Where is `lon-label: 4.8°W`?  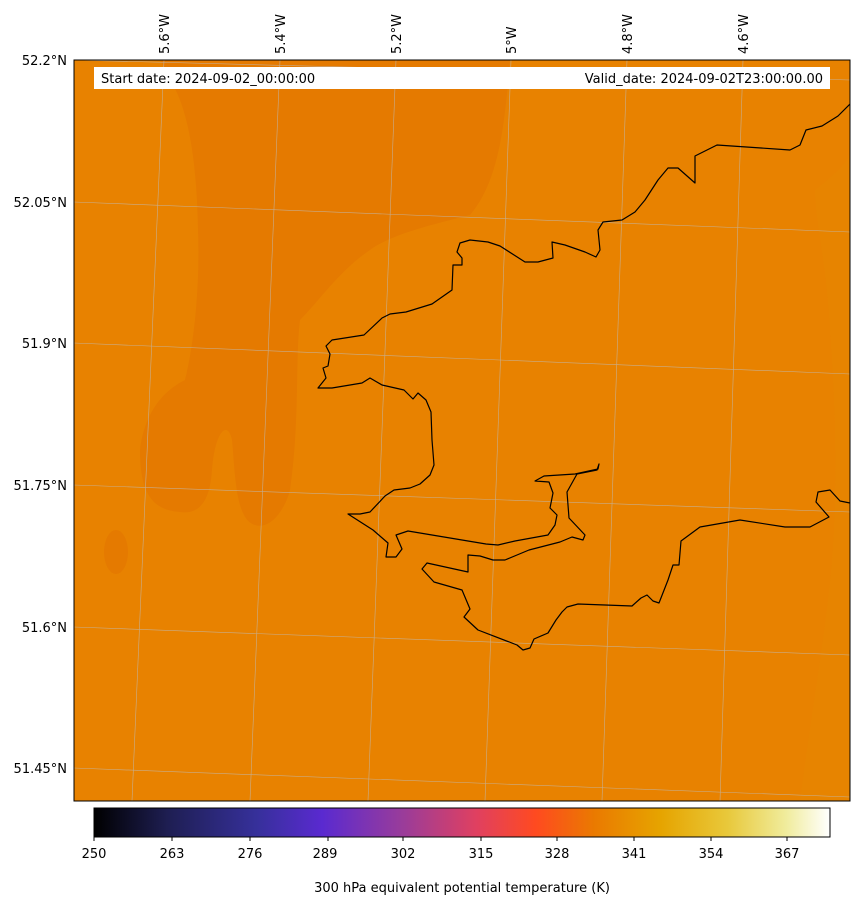
lon-label: 4.8°W is located at coordinates (628, 34).